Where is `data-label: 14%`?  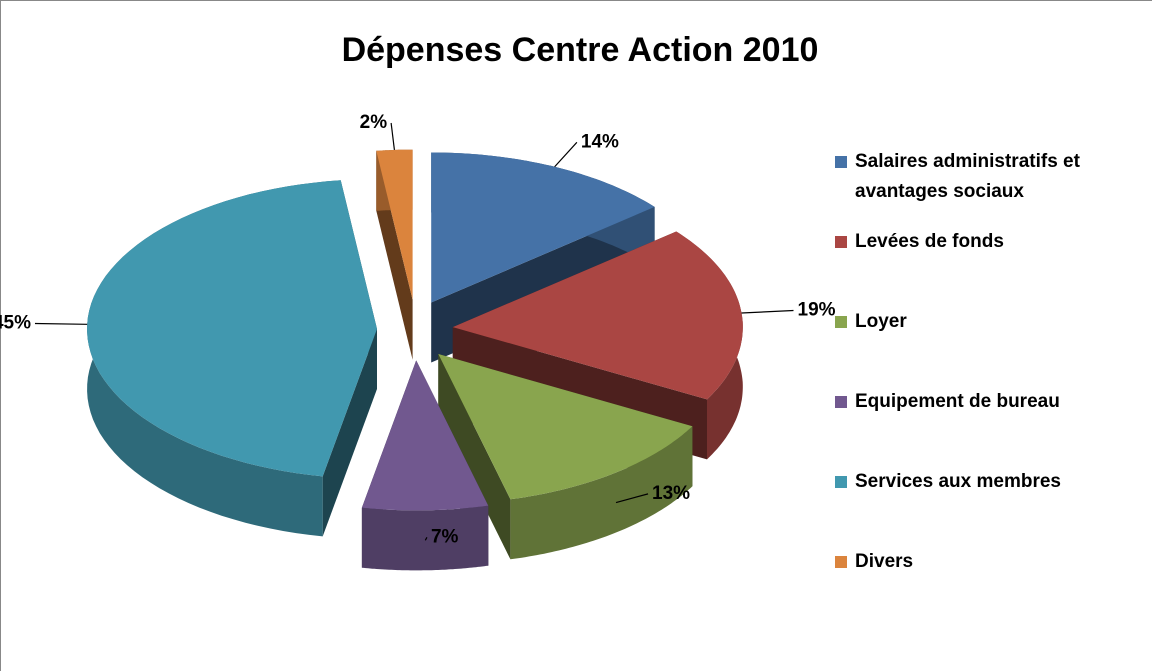 data-label: 14% is located at coordinates (600, 141).